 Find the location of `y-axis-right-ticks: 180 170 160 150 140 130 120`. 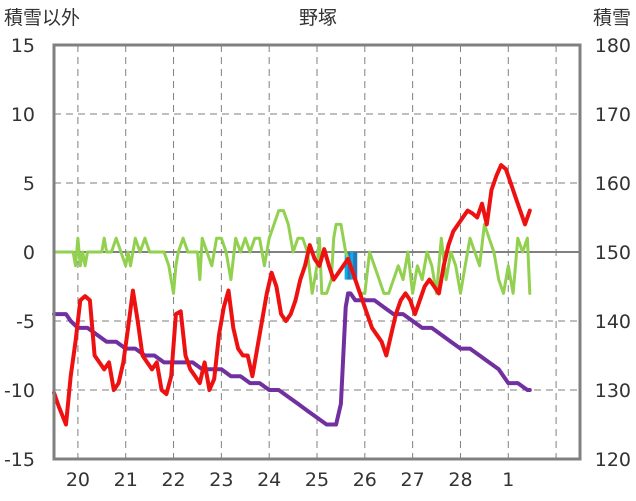

y-axis-right-ticks: 180 170 160 150 140 130 120 is located at coordinates (613, 253).